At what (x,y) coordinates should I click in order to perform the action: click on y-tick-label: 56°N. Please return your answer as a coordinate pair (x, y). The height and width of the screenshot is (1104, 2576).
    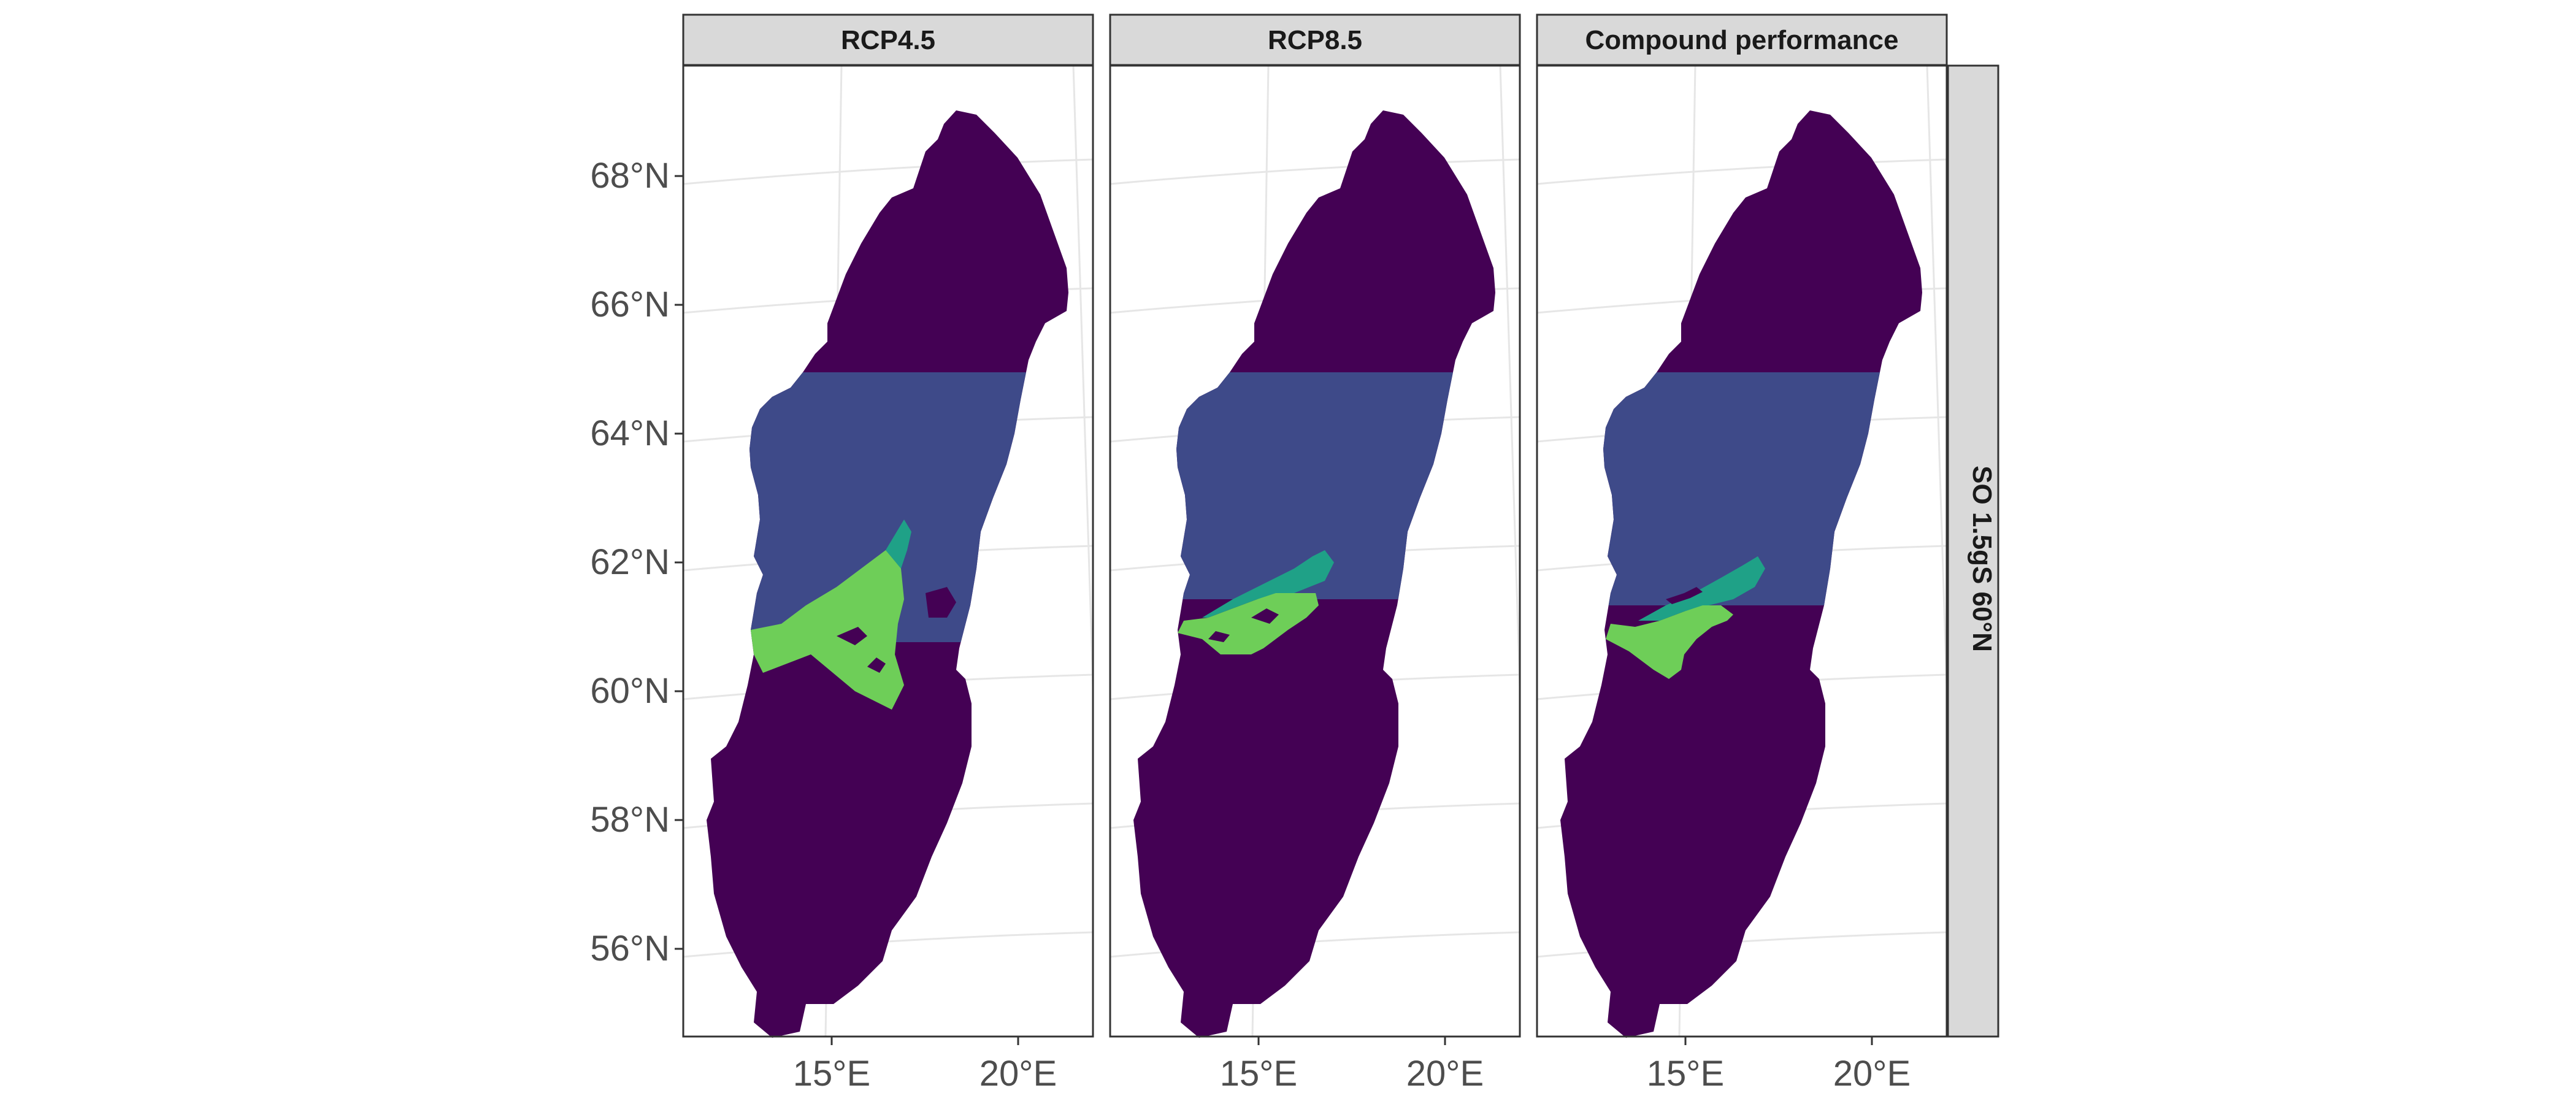
    Looking at the image, I should click on (630, 948).